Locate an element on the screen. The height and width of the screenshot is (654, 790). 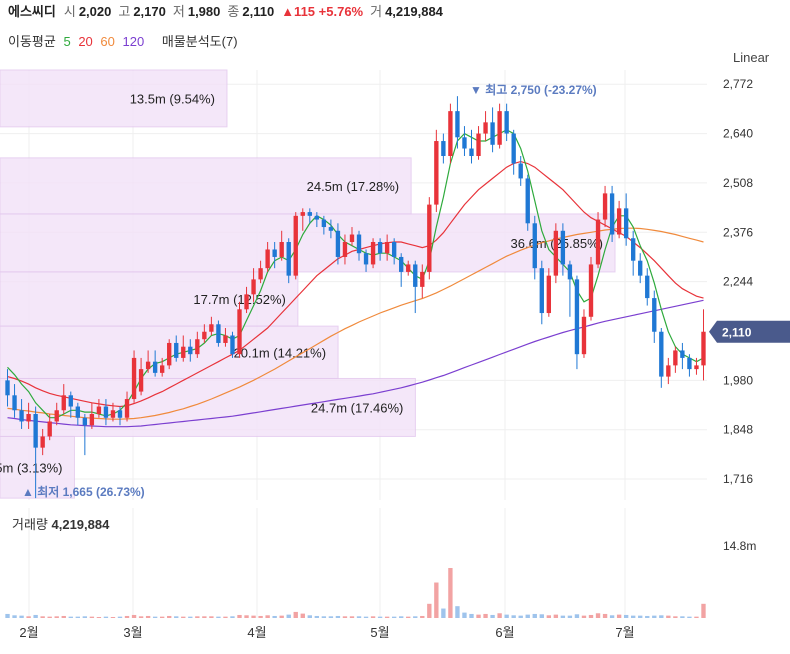
y-tick-label: 2,508 is located at coordinates (738, 183).